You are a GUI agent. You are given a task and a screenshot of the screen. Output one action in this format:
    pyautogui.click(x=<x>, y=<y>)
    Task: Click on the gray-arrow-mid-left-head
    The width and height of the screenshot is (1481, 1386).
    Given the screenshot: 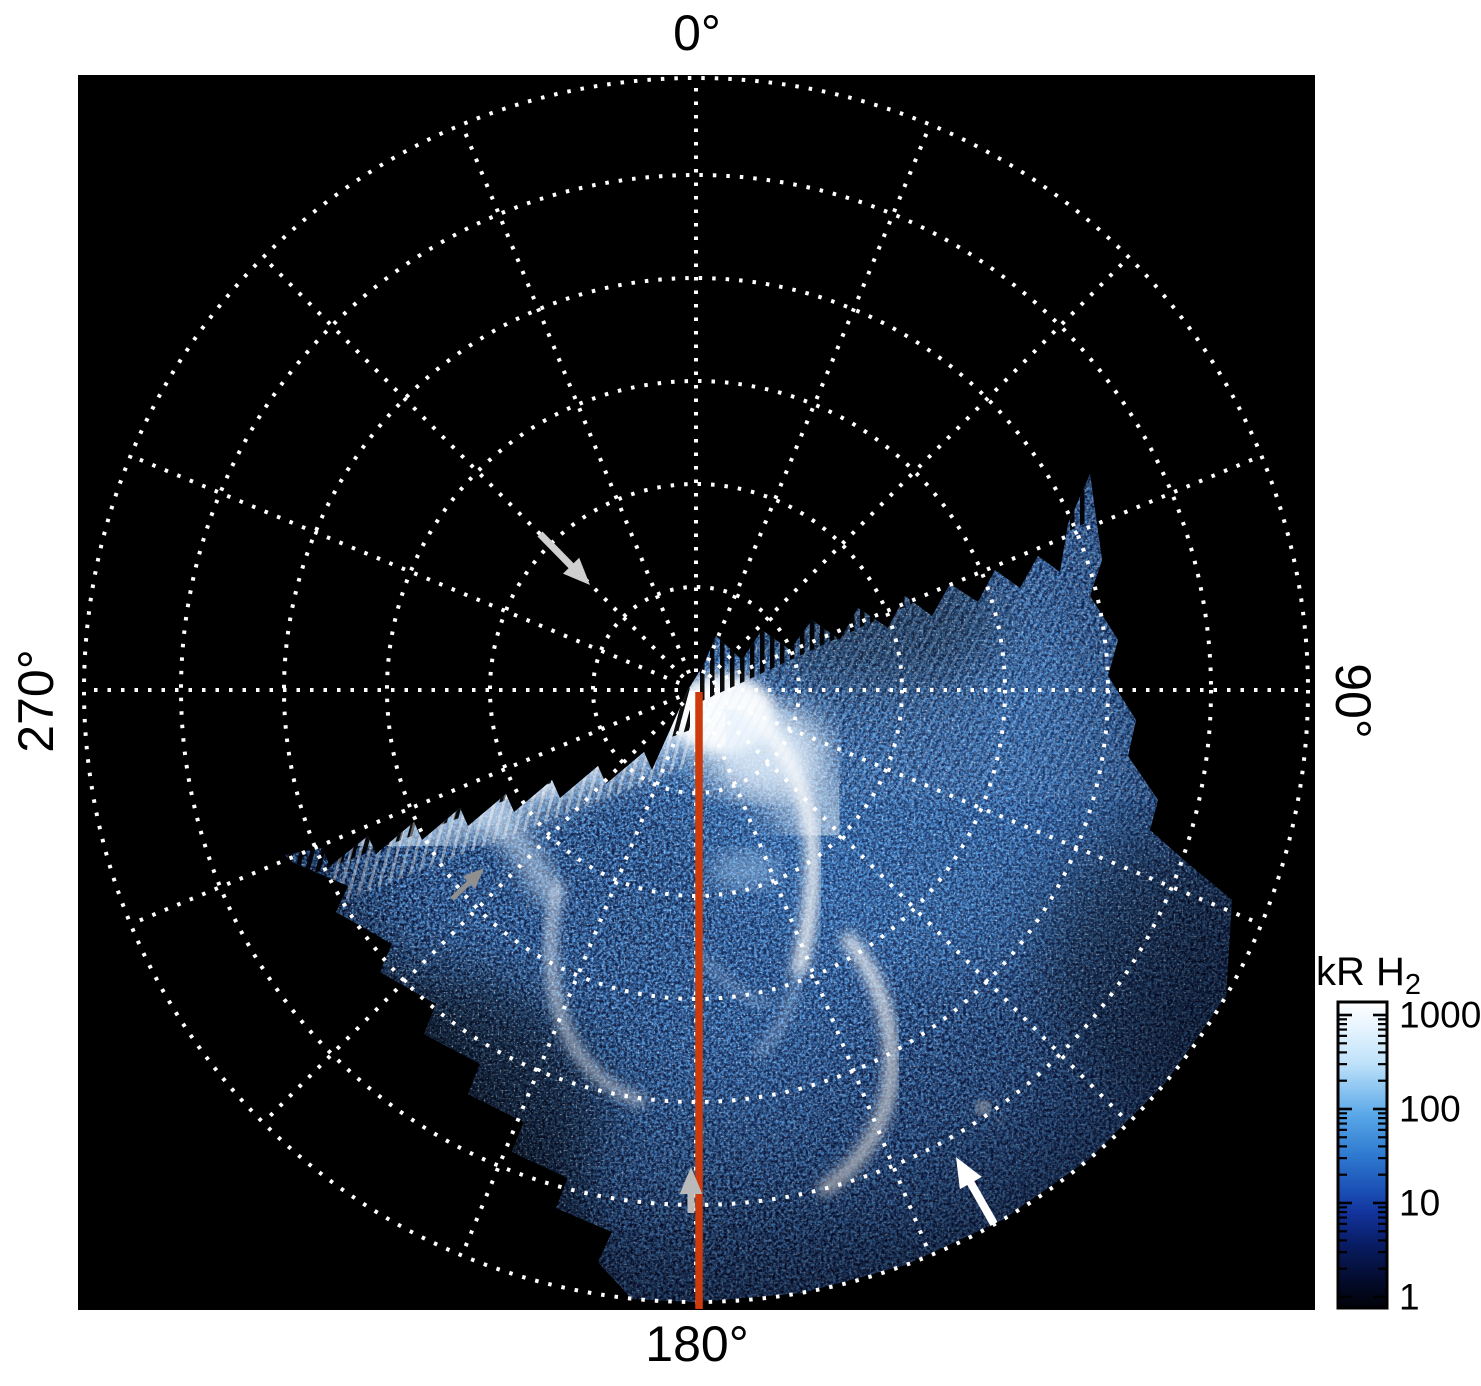 What is the action you would take?
    pyautogui.click(x=473, y=878)
    